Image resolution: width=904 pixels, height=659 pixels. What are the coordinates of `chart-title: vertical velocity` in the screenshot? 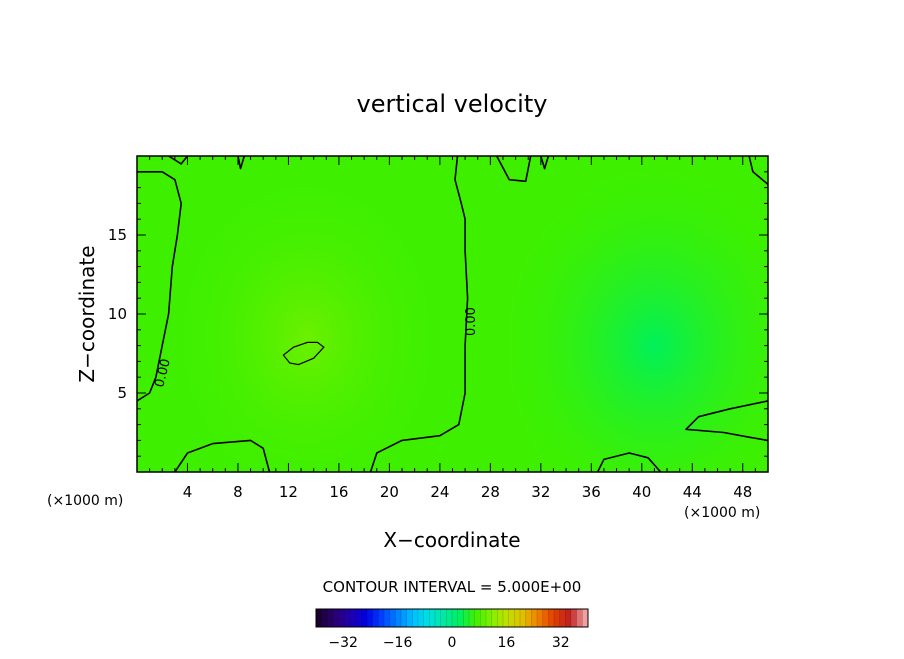 It's located at (452, 104).